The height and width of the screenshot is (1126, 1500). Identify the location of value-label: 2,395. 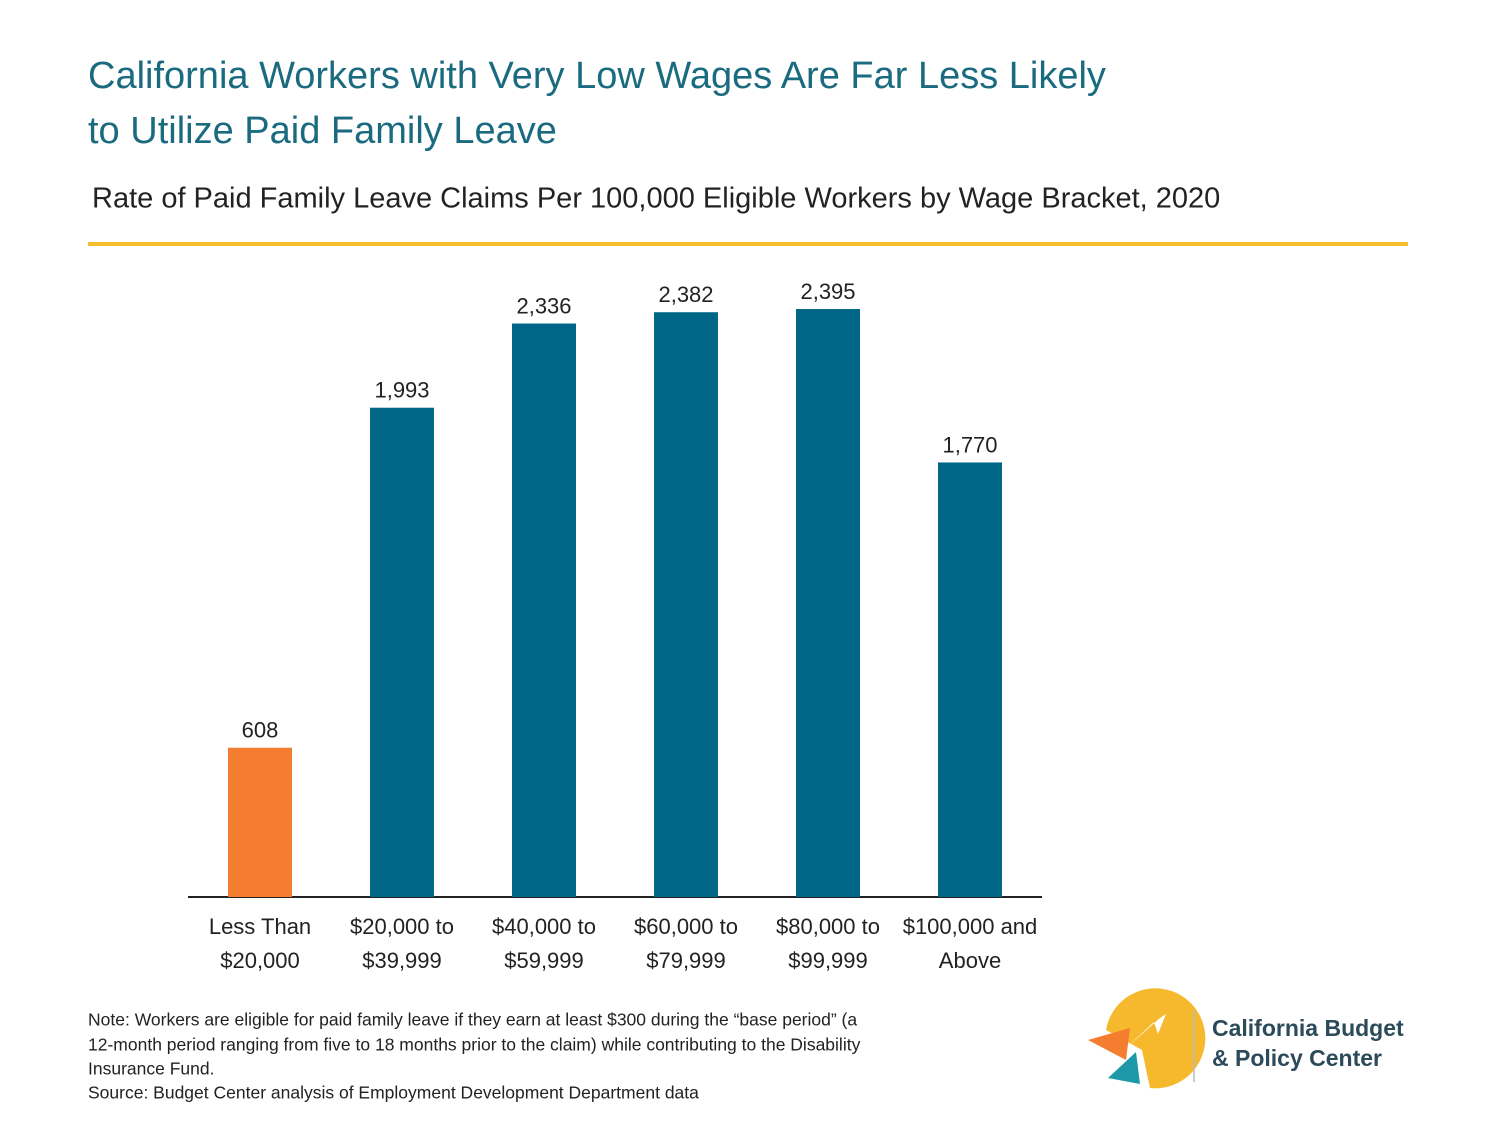
(827, 291).